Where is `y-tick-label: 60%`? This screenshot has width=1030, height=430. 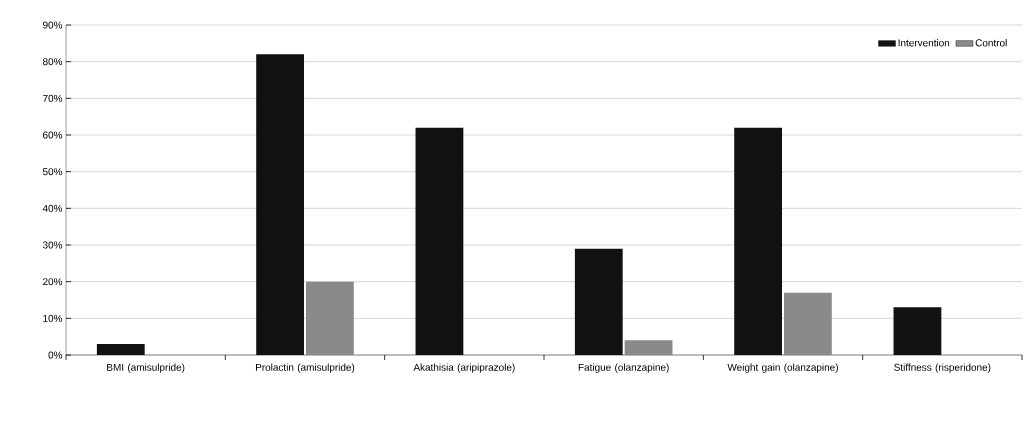 y-tick-label: 60% is located at coordinates (53, 135).